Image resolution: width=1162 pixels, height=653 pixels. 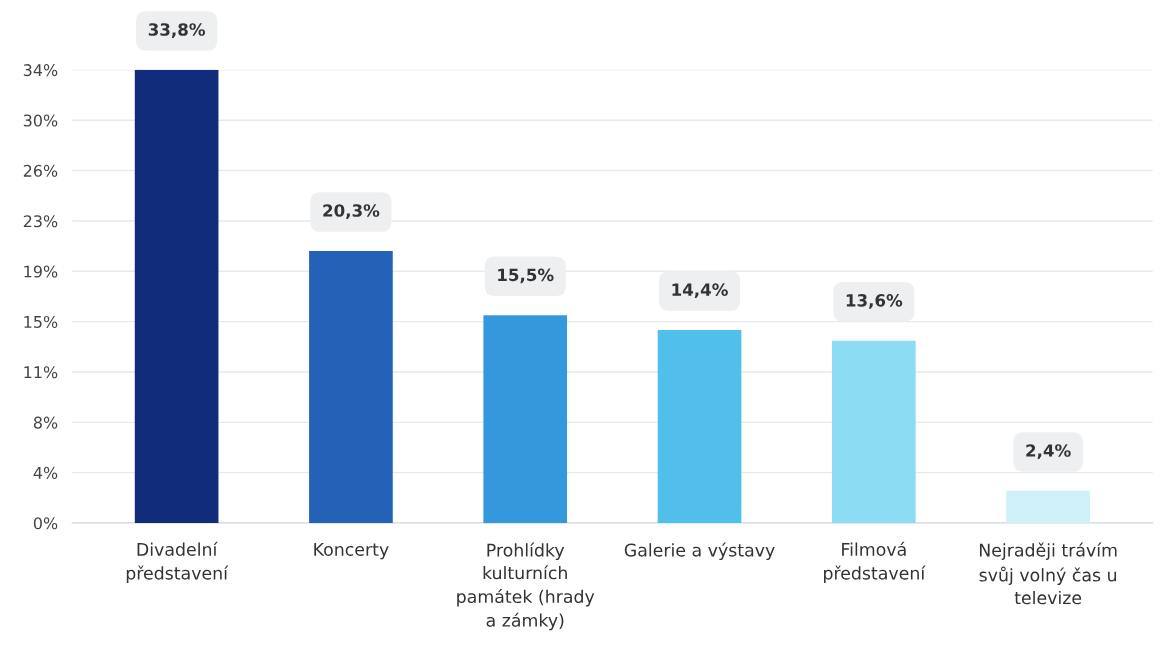 What do you see at coordinates (45, 422) in the screenshot?
I see `y-tick-label: 8%` at bounding box center [45, 422].